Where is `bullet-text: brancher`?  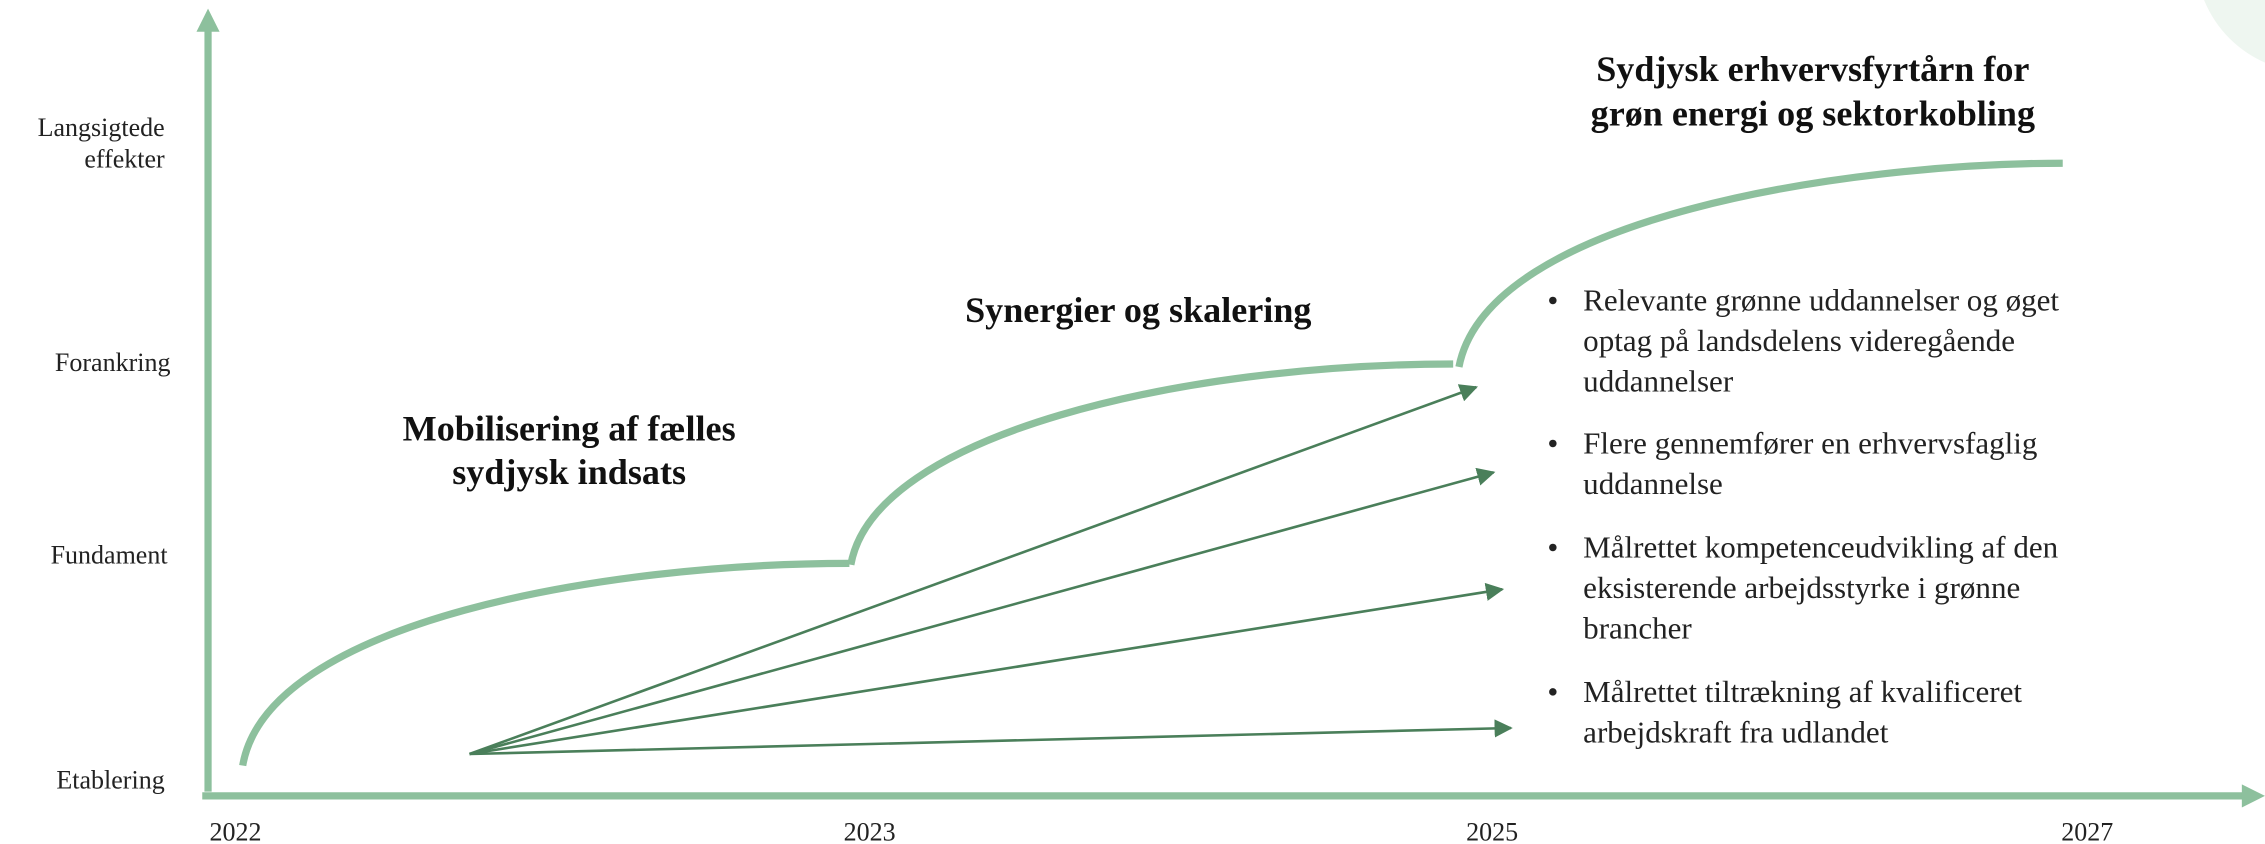
bullet-text: brancher is located at coordinates (1637, 627).